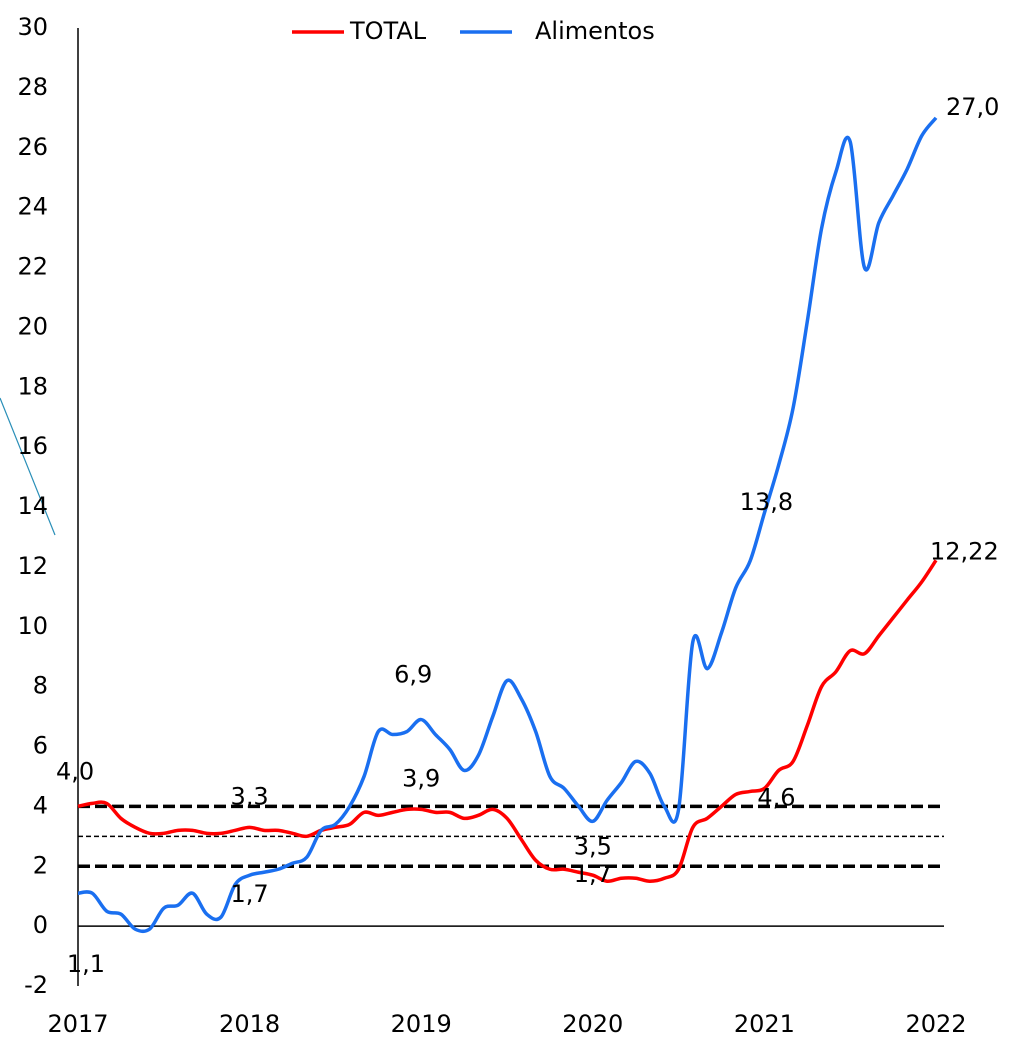 The height and width of the screenshot is (1038, 1020). Describe the element at coordinates (766, 502) in the screenshot. I see `data-label: 13,8` at that location.